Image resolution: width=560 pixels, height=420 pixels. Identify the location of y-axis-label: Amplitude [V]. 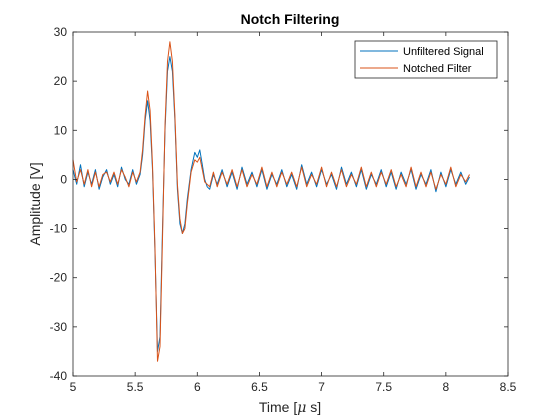
(35, 203).